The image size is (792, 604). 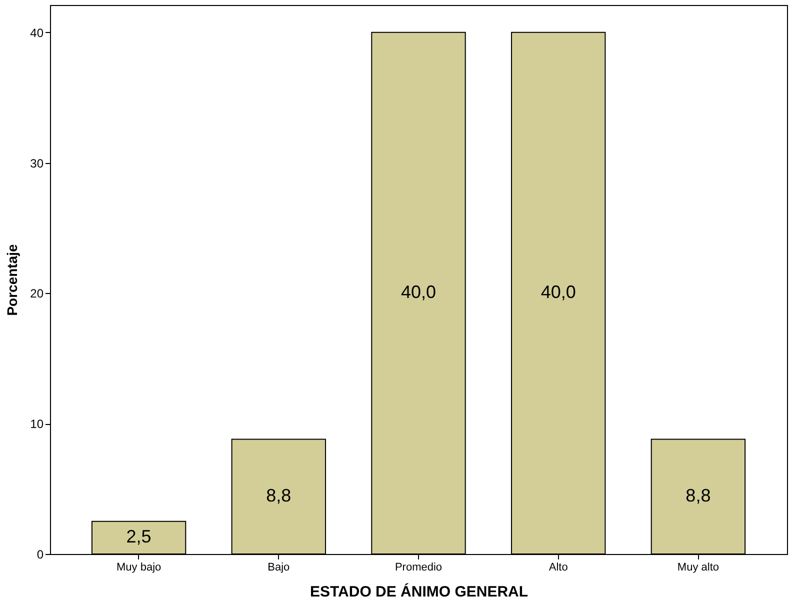 What do you see at coordinates (419, 591) in the screenshot?
I see `x-axis-title: ESTADO DE ÁNIMO GENERAL` at bounding box center [419, 591].